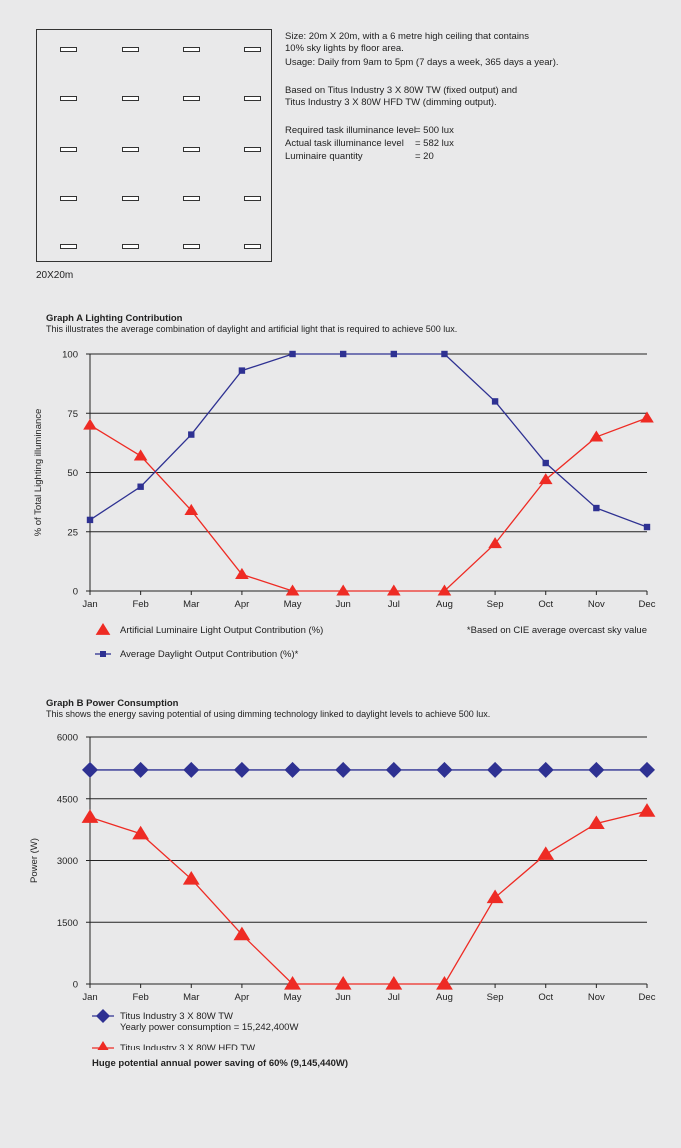 Image resolution: width=681 pixels, height=1148 pixels. Describe the element at coordinates (67, 923) in the screenshot. I see `y-tick-label: 1500` at that location.